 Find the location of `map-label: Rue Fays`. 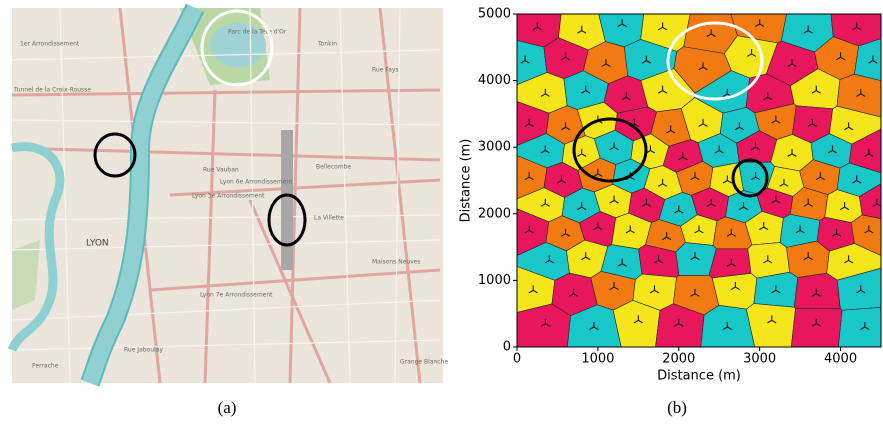

map-label: Rue Fays is located at coordinates (385, 70).